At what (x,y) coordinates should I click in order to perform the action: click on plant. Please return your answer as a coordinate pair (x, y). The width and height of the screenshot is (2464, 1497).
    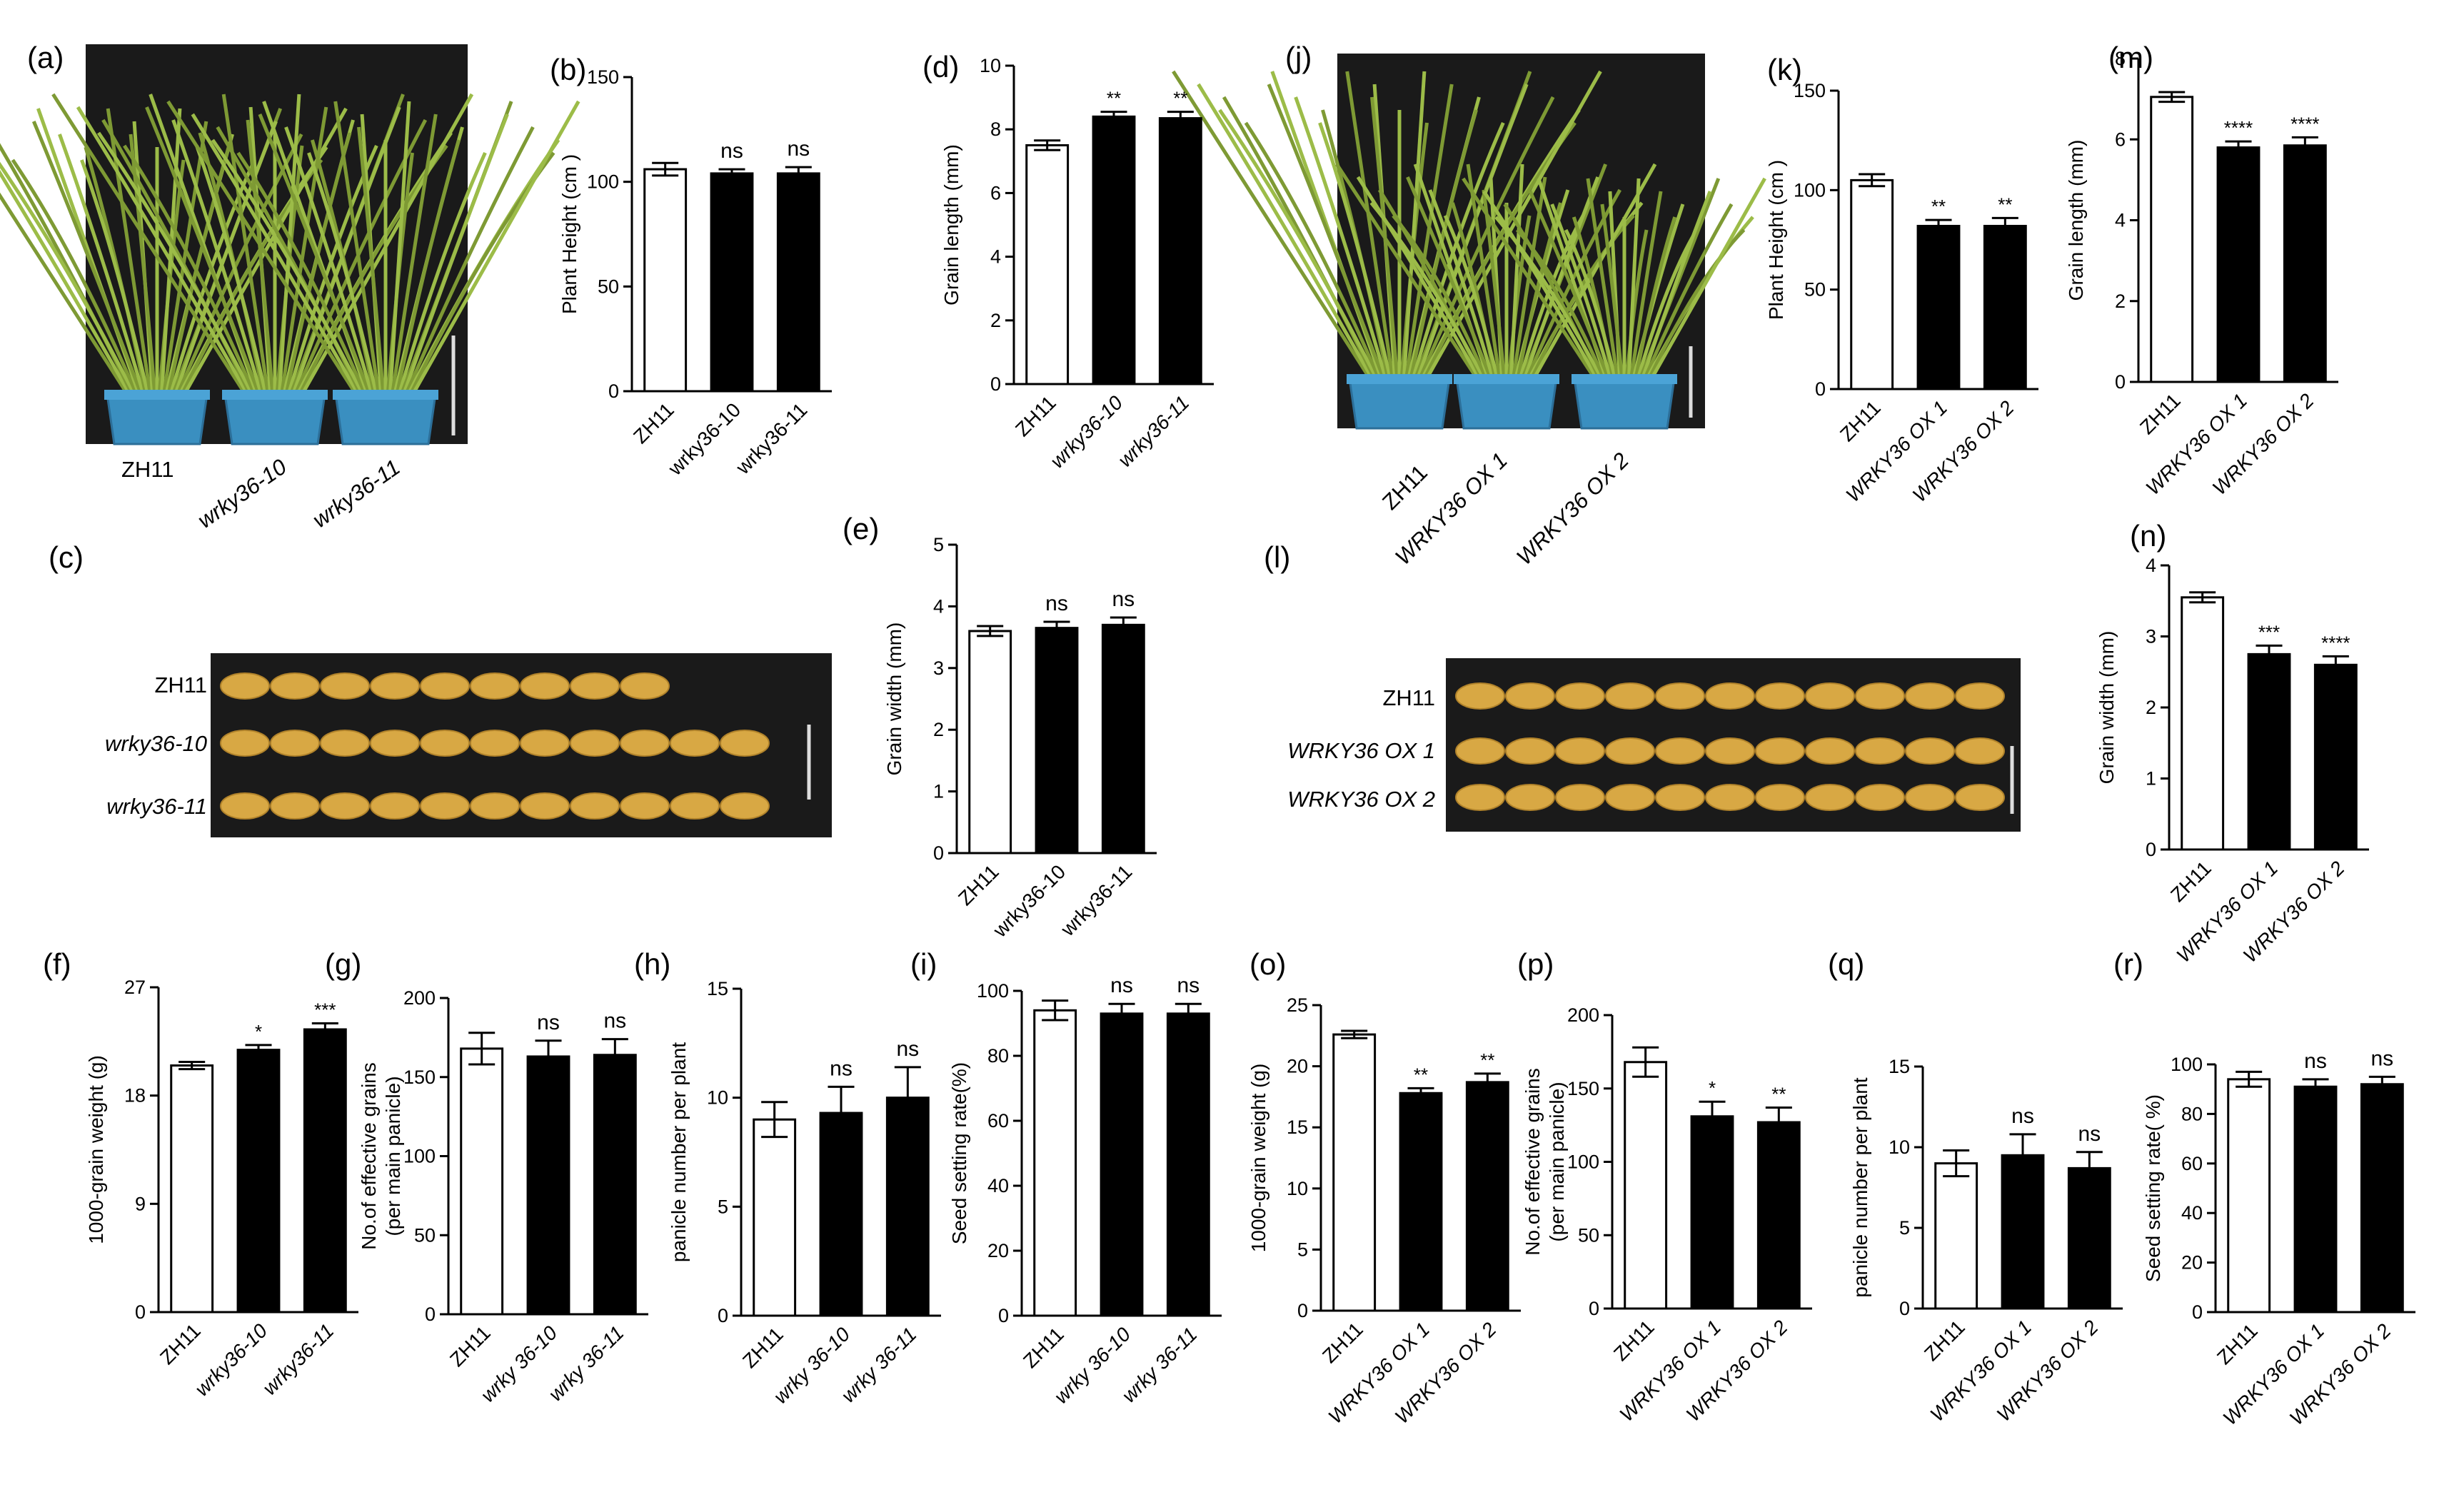
    Looking at the image, I should click on (373, 247).